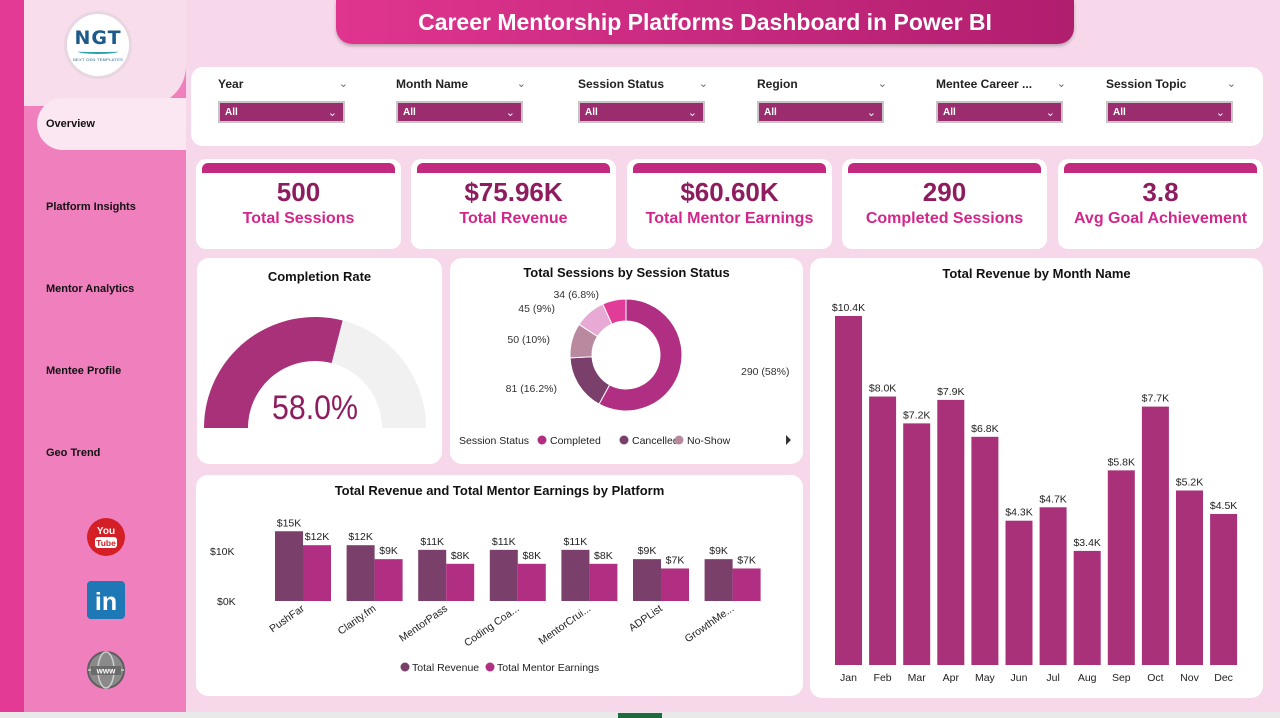 This screenshot has height=718, width=1280. I want to click on platform-bar-label: $7K, so click(746, 560).